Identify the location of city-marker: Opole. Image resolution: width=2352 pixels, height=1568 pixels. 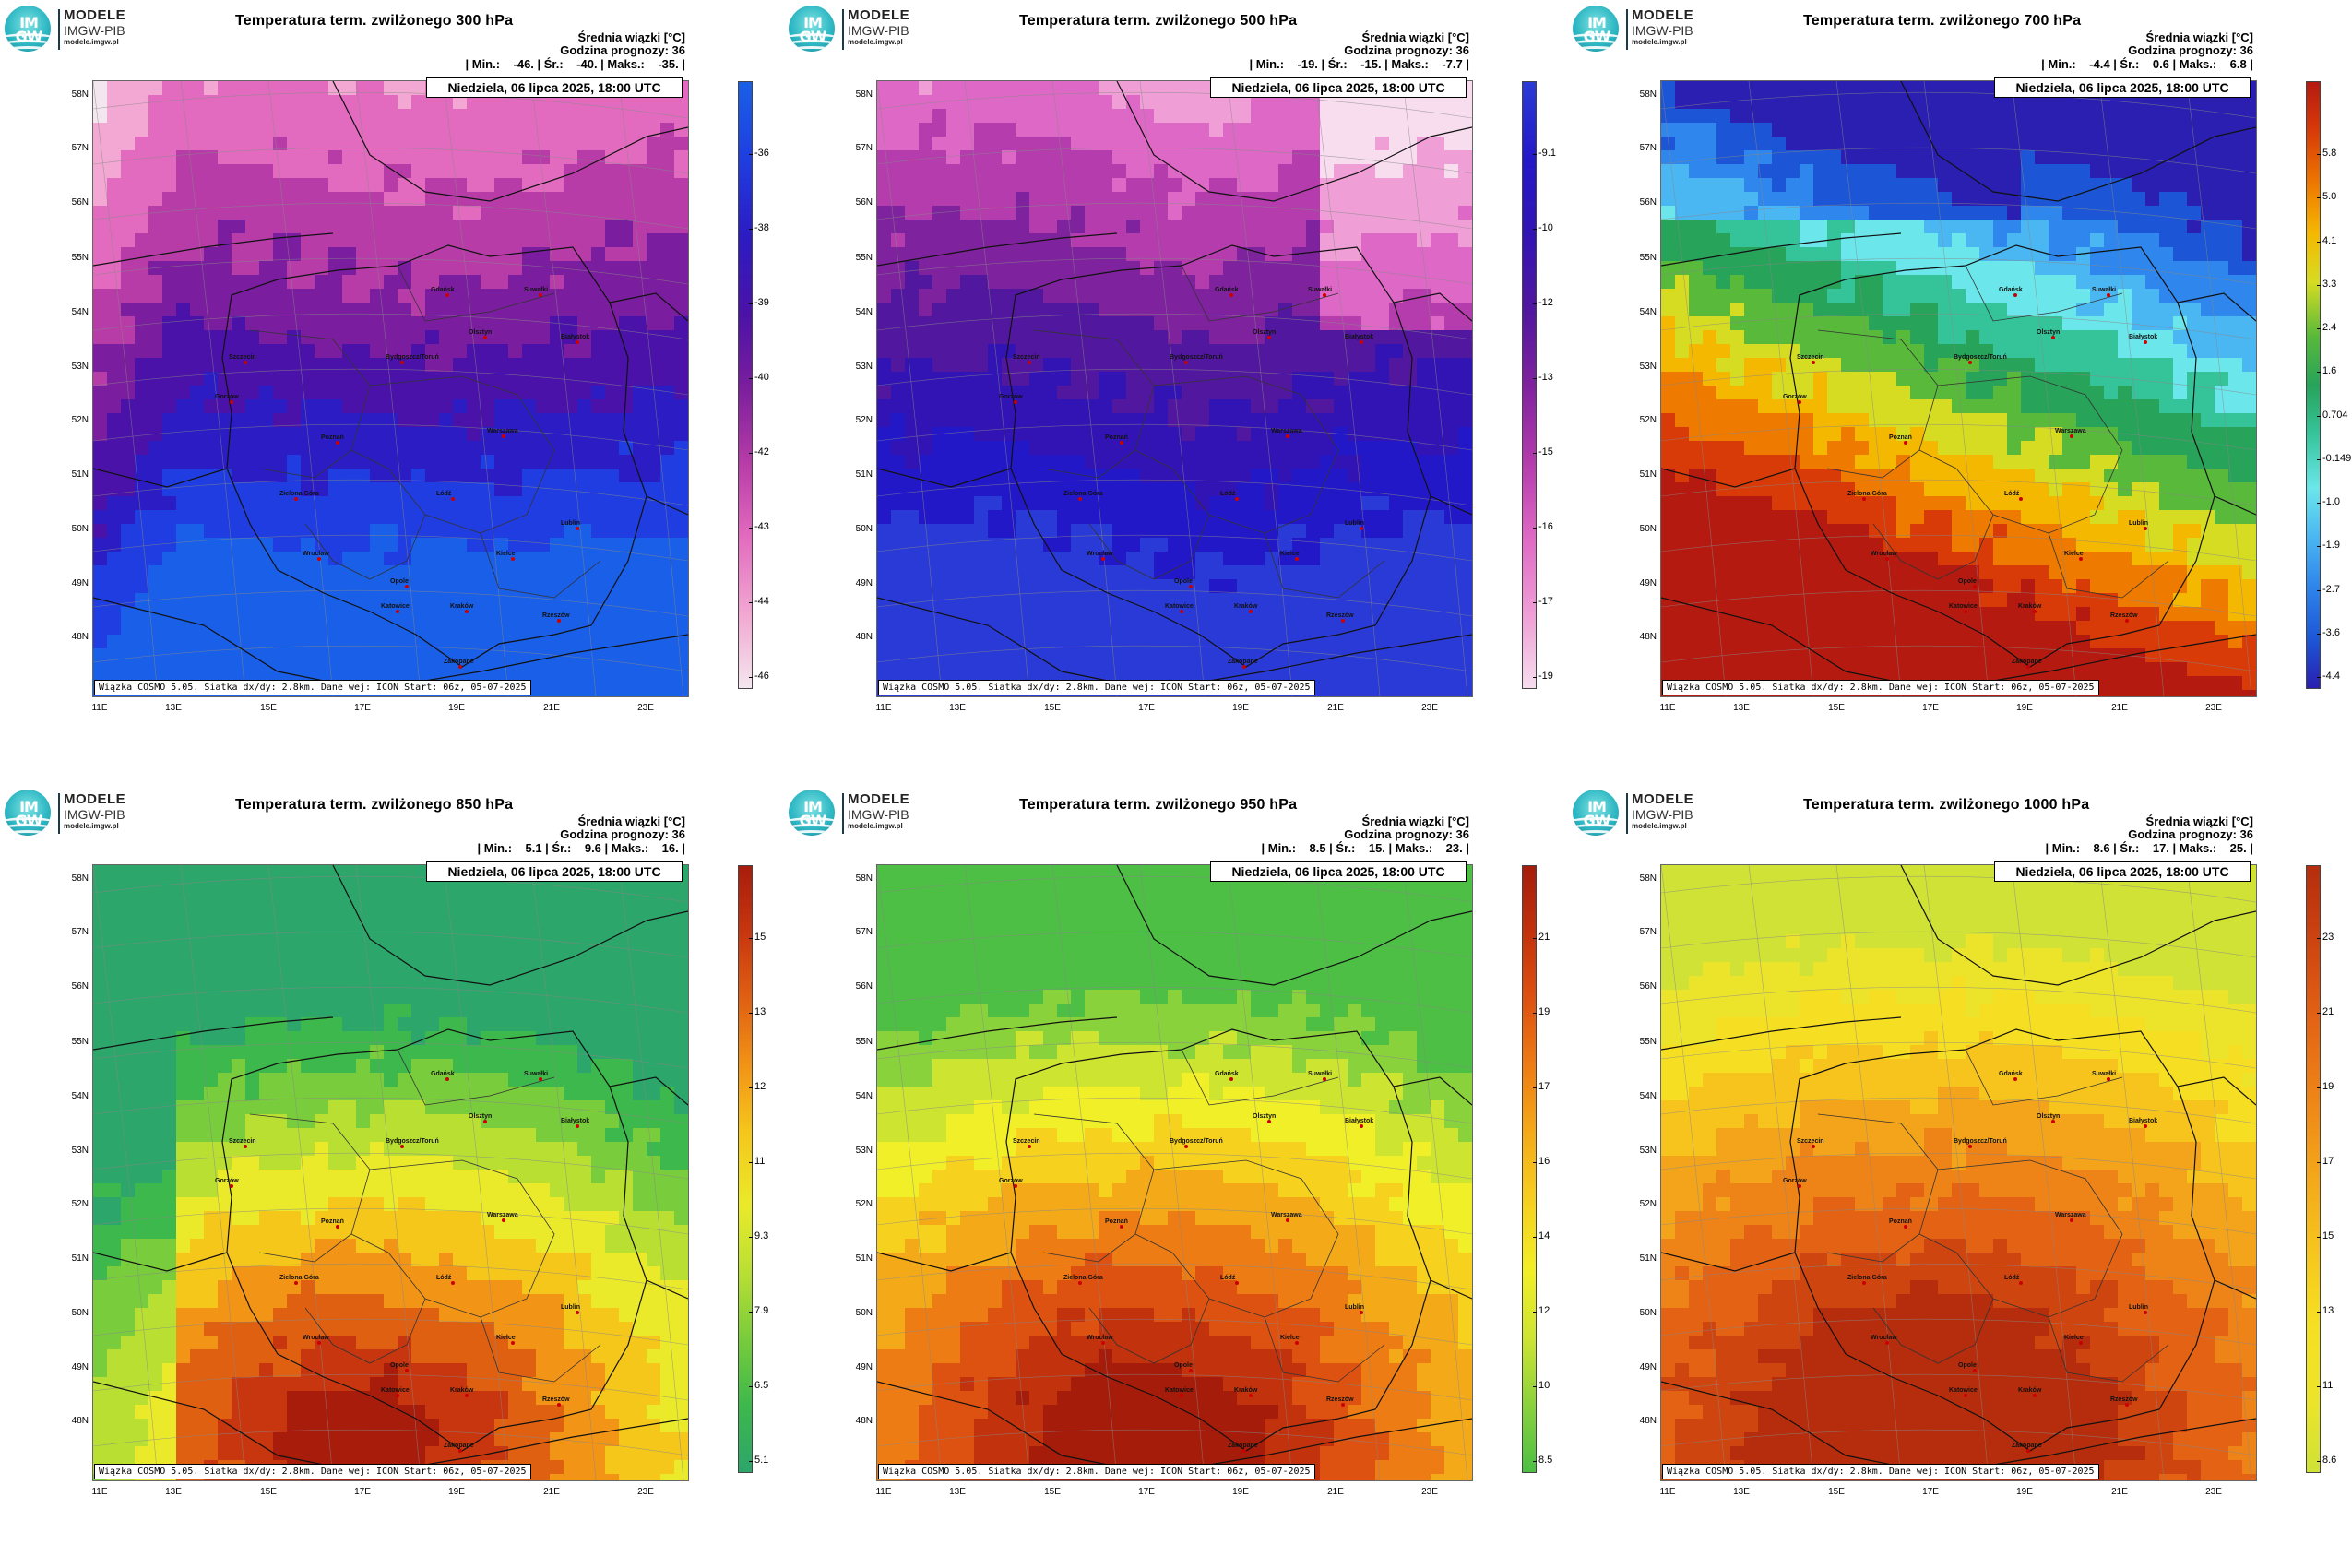
(1183, 1367).